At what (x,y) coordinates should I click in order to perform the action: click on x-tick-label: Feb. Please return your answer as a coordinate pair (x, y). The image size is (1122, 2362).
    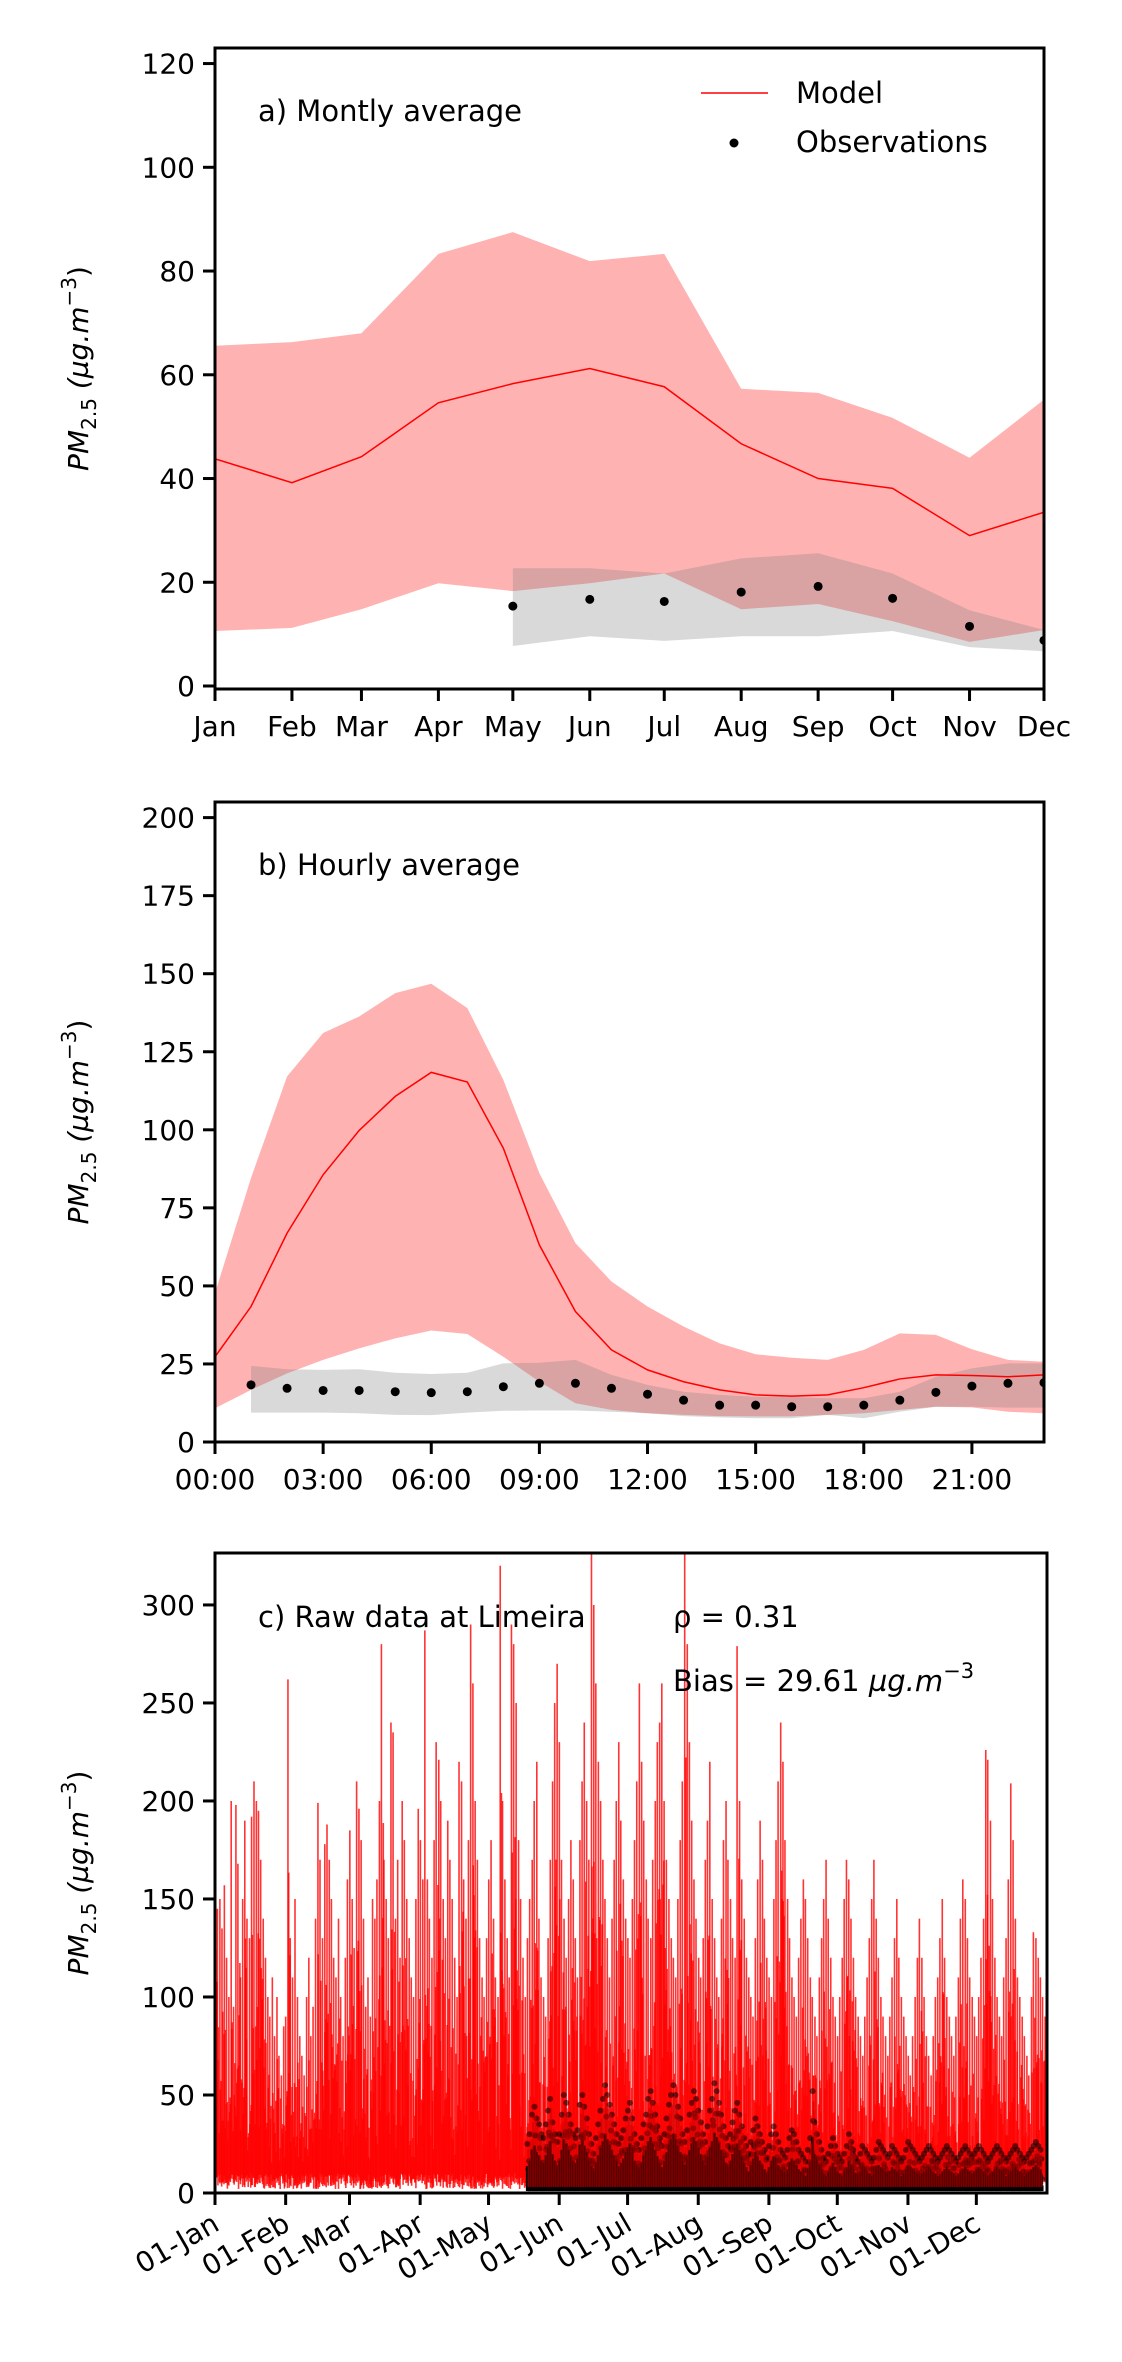
    Looking at the image, I should click on (292, 726).